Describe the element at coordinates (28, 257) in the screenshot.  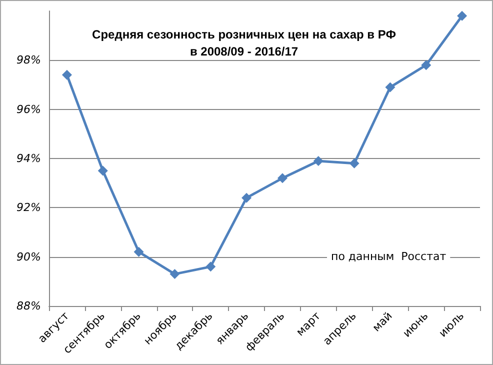
I see `y-tick-label: 90%` at that location.